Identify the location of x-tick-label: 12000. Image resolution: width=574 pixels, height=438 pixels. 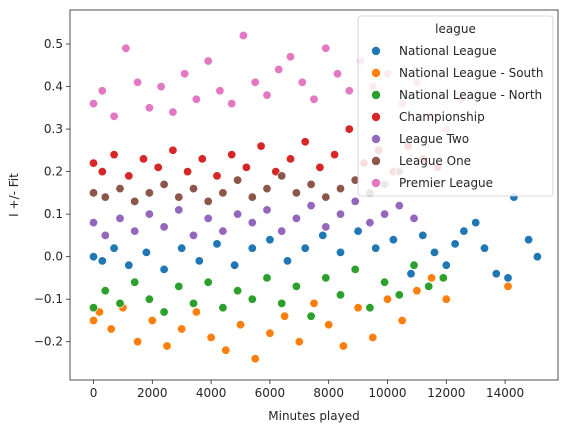
(446, 393).